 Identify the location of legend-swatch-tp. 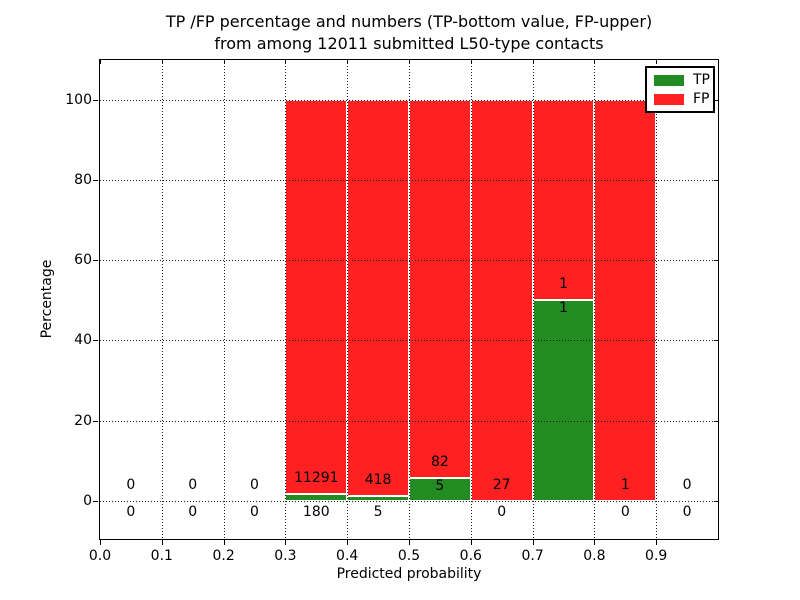
(669, 80).